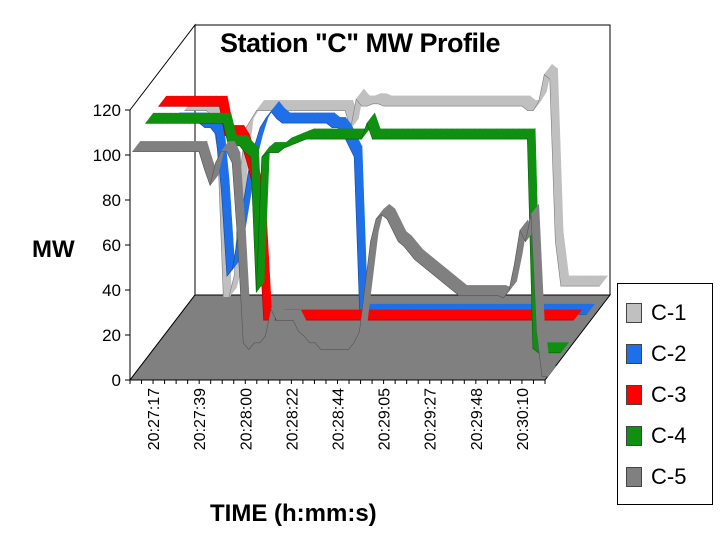 Image resolution: width=720 pixels, height=540 pixels. I want to click on legend-swatch-c3, so click(634, 395).